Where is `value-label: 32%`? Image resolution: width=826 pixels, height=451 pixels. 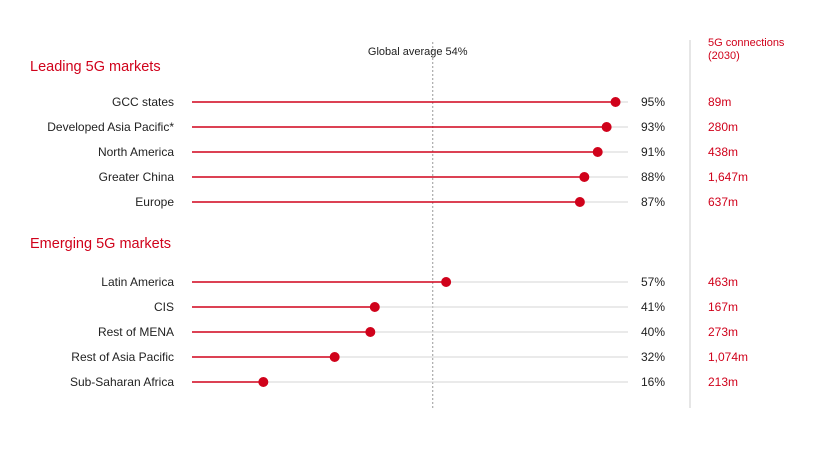
value-label: 32% is located at coordinates (653, 357).